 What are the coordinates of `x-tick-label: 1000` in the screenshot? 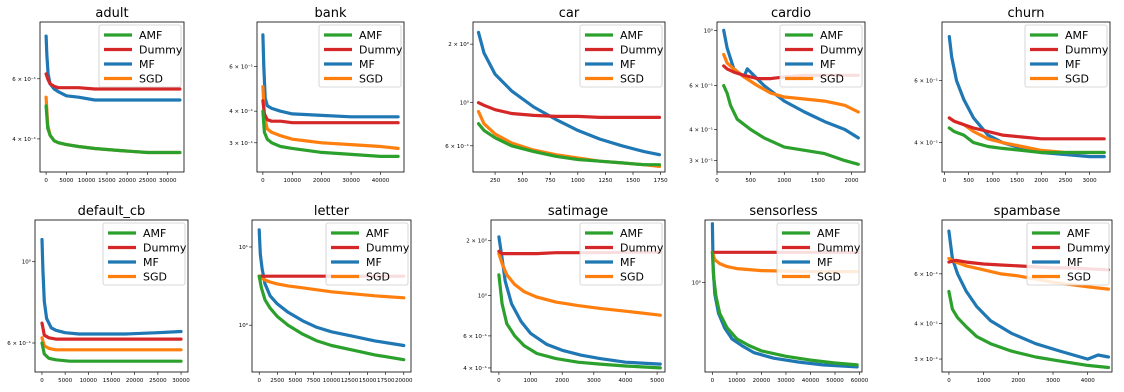 It's located at (993, 181).